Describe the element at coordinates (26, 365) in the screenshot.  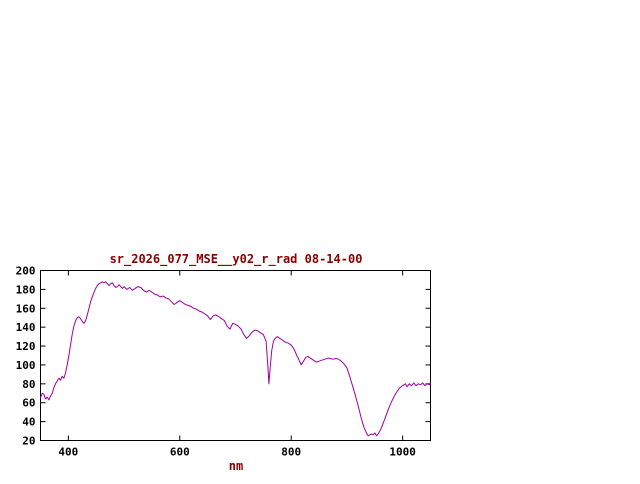
I see `y-tick-label: 100` at that location.